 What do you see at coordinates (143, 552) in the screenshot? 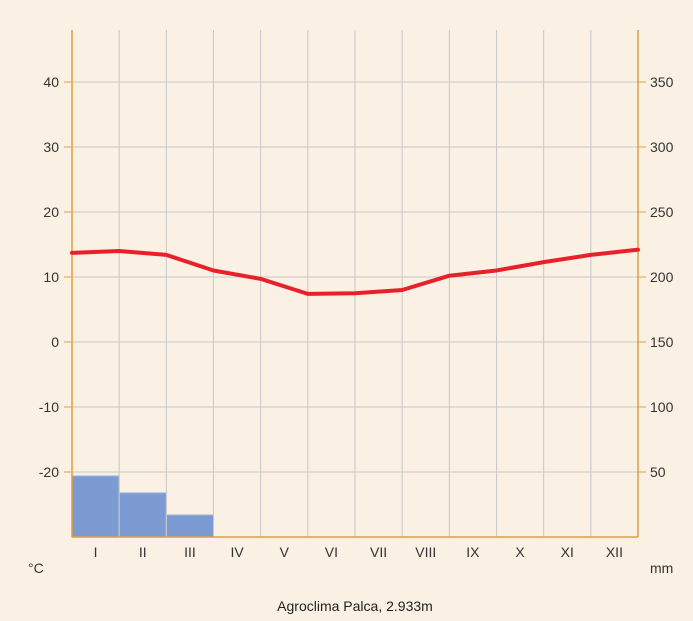
I see `month-label-II: II` at bounding box center [143, 552].